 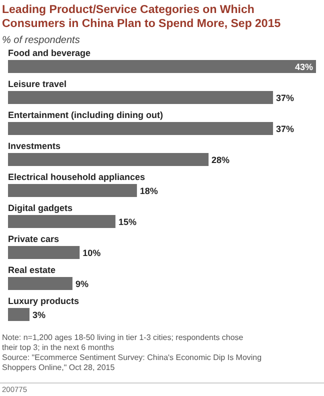 I want to click on y-tick-label: Investments, so click(x=34, y=146).